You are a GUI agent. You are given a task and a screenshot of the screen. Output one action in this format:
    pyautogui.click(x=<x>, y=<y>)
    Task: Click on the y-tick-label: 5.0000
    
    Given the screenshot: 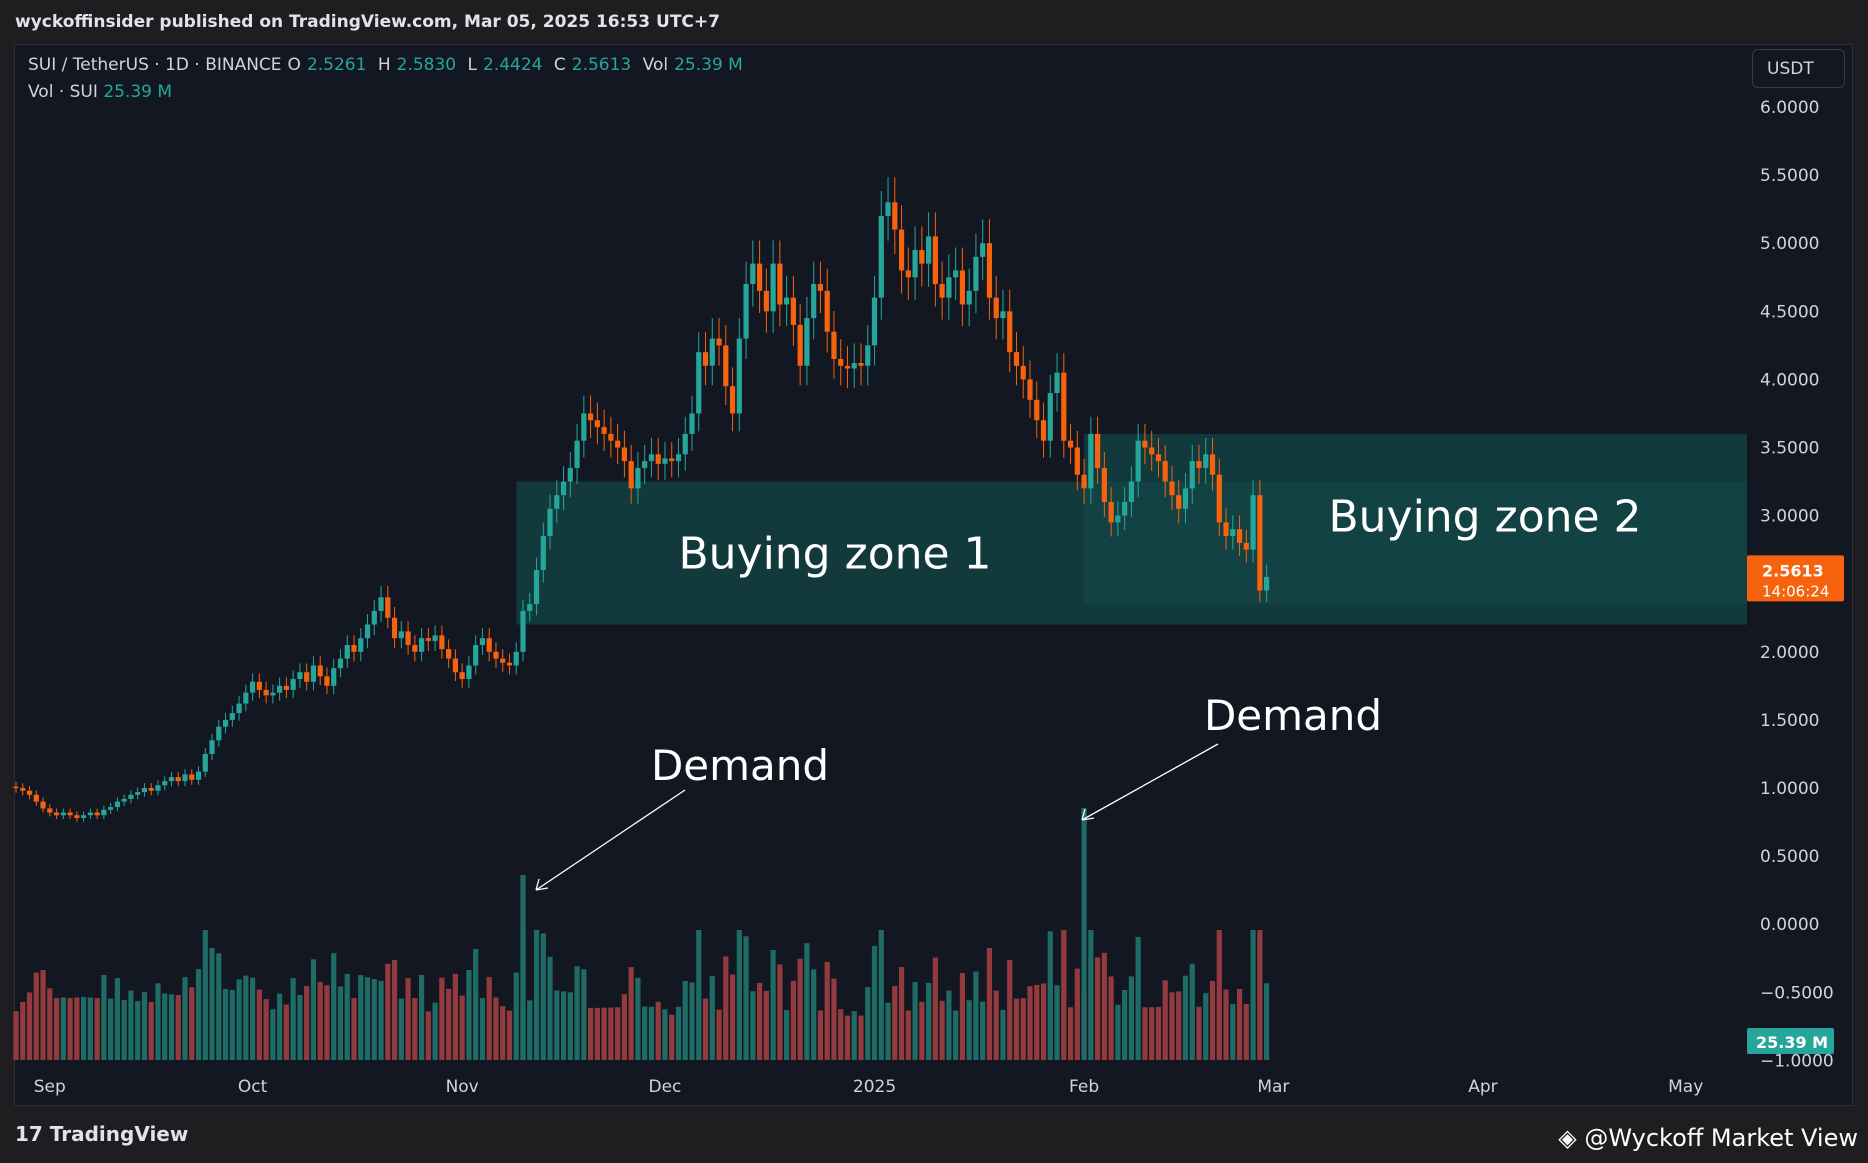 What is the action you would take?
    pyautogui.click(x=1789, y=244)
    